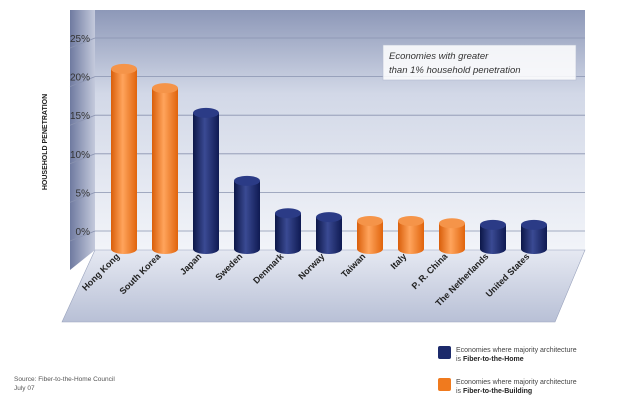  Describe the element at coordinates (439, 56) in the screenshot. I see `annotation-line-1: Economies with greater` at that location.